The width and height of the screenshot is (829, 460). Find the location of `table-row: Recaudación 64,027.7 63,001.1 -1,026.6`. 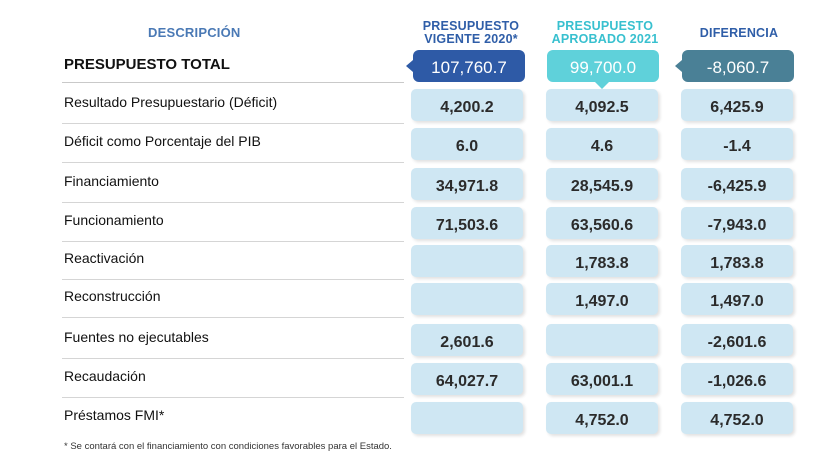

table-row: Recaudación 64,027.7 63,001.1 -1,026.6 is located at coordinates (414, 378).